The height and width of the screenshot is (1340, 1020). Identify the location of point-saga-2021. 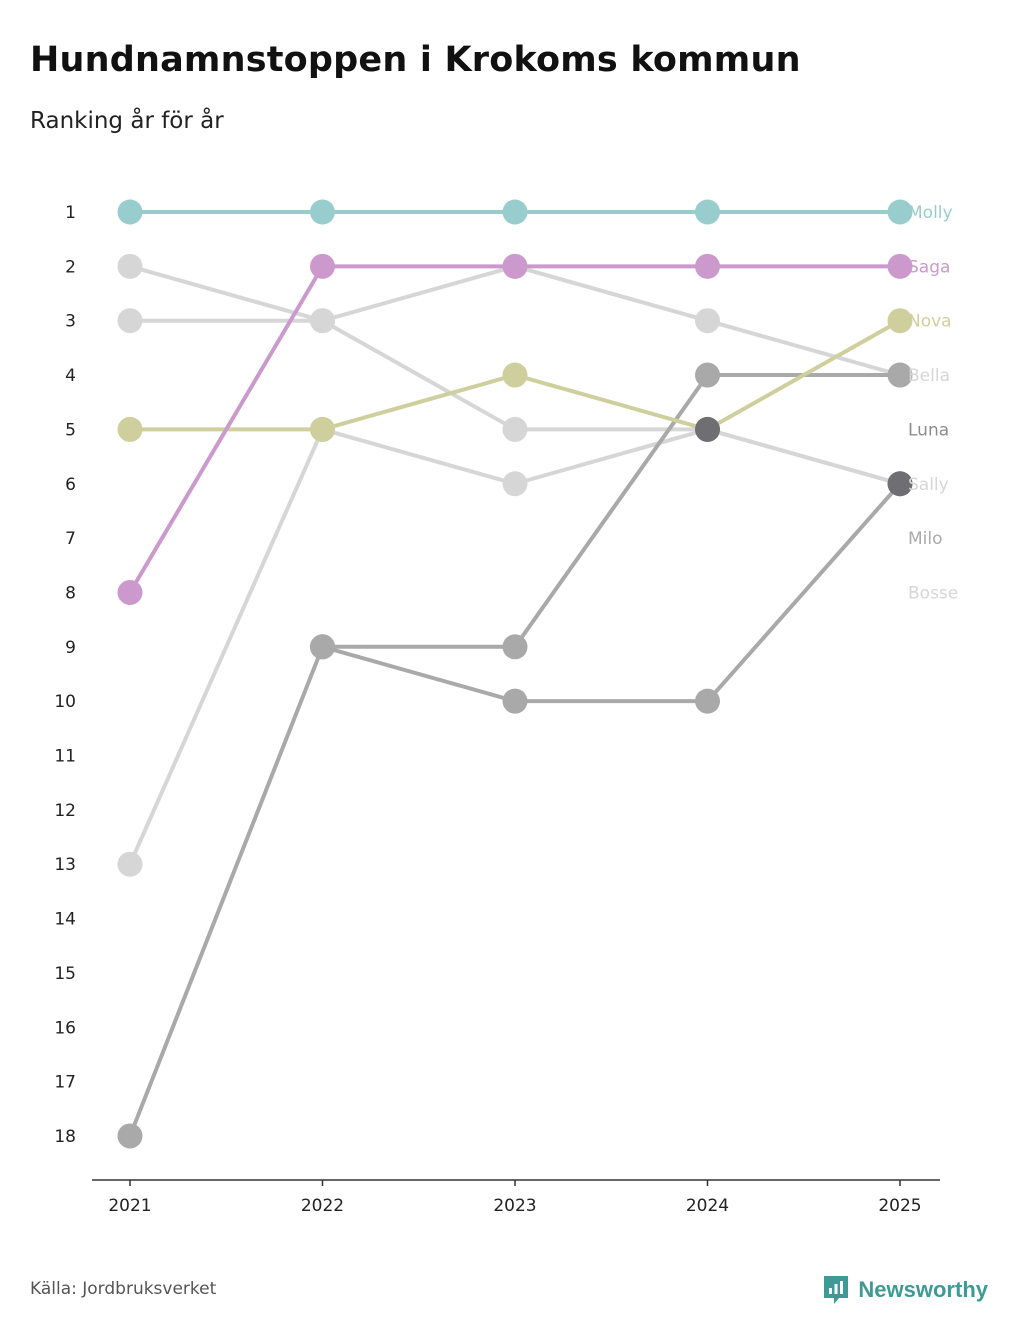
(130, 592).